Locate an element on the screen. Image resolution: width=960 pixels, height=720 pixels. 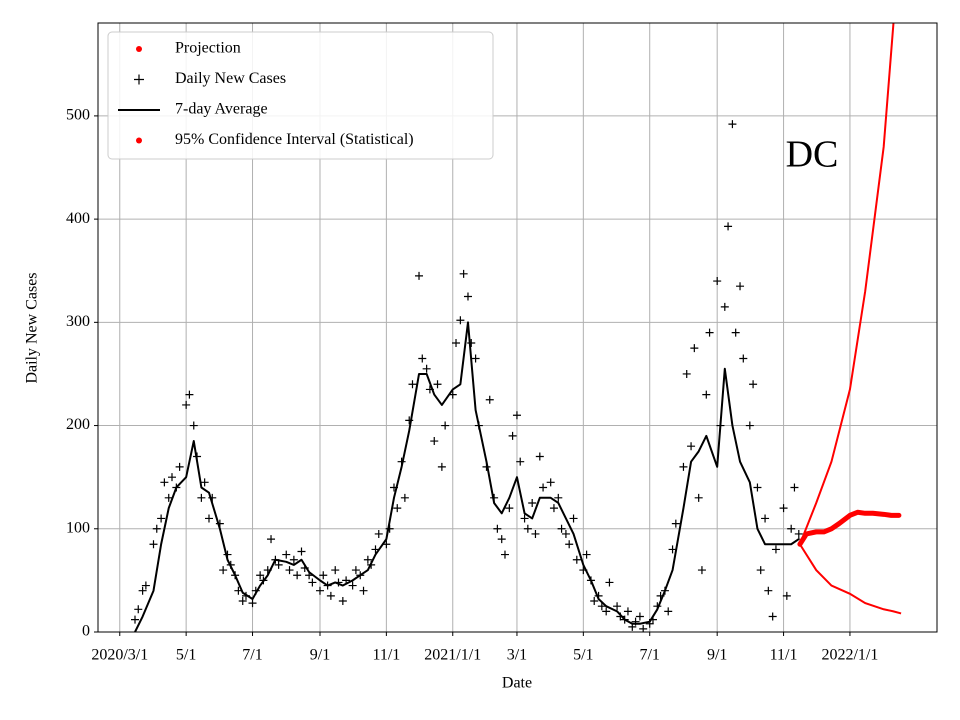
y-axis-label: Daily New Cases is located at coordinates (32, 327).